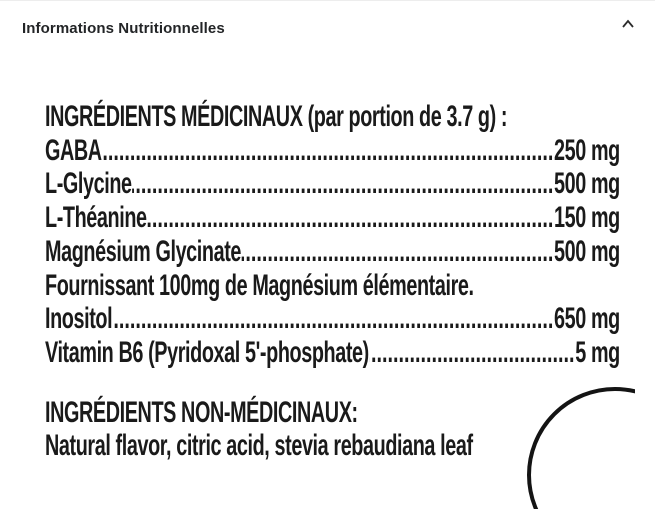  What do you see at coordinates (628, 24) in the screenshot?
I see `chevron-up-icon` at bounding box center [628, 24].